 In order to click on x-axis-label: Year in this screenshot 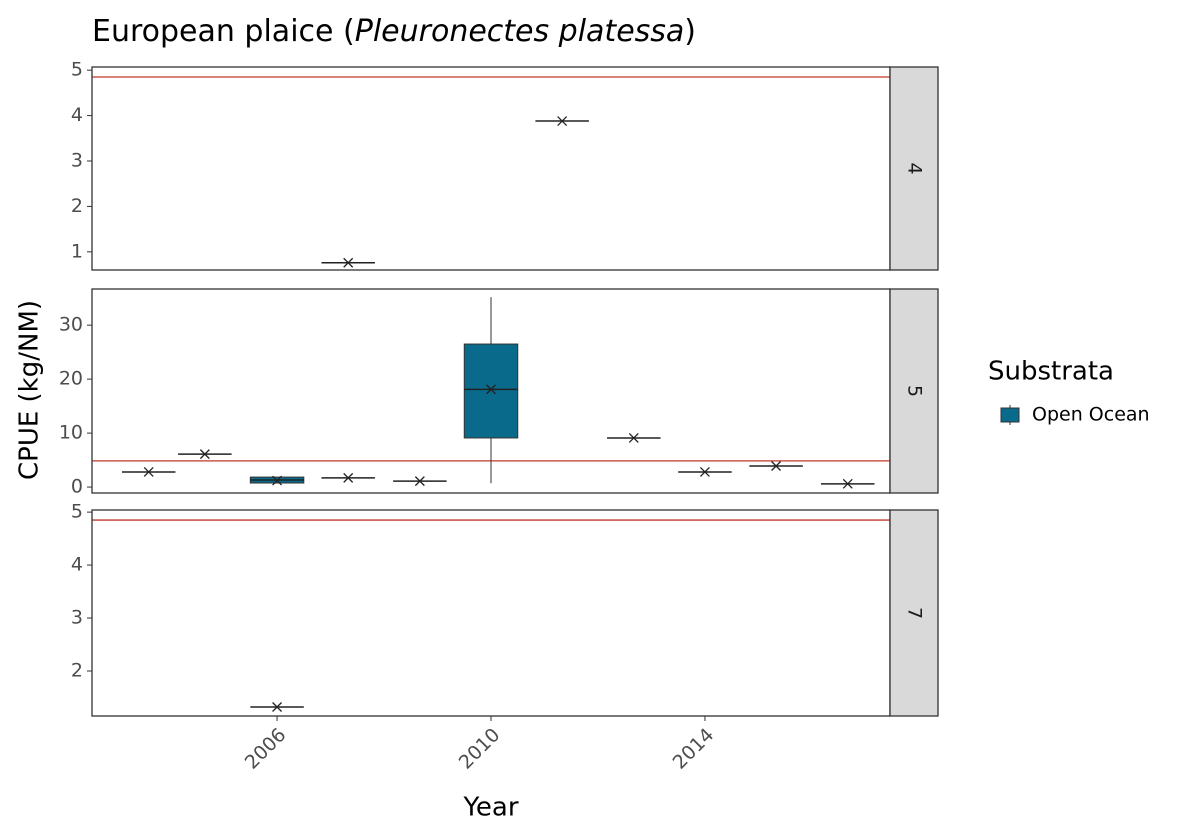, I will do `click(490, 808)`.